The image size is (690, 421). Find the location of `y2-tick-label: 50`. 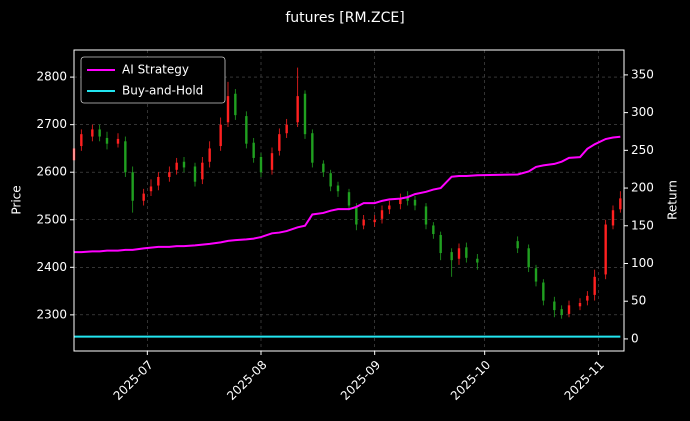

y2-tick-label: 50 is located at coordinates (638, 301).